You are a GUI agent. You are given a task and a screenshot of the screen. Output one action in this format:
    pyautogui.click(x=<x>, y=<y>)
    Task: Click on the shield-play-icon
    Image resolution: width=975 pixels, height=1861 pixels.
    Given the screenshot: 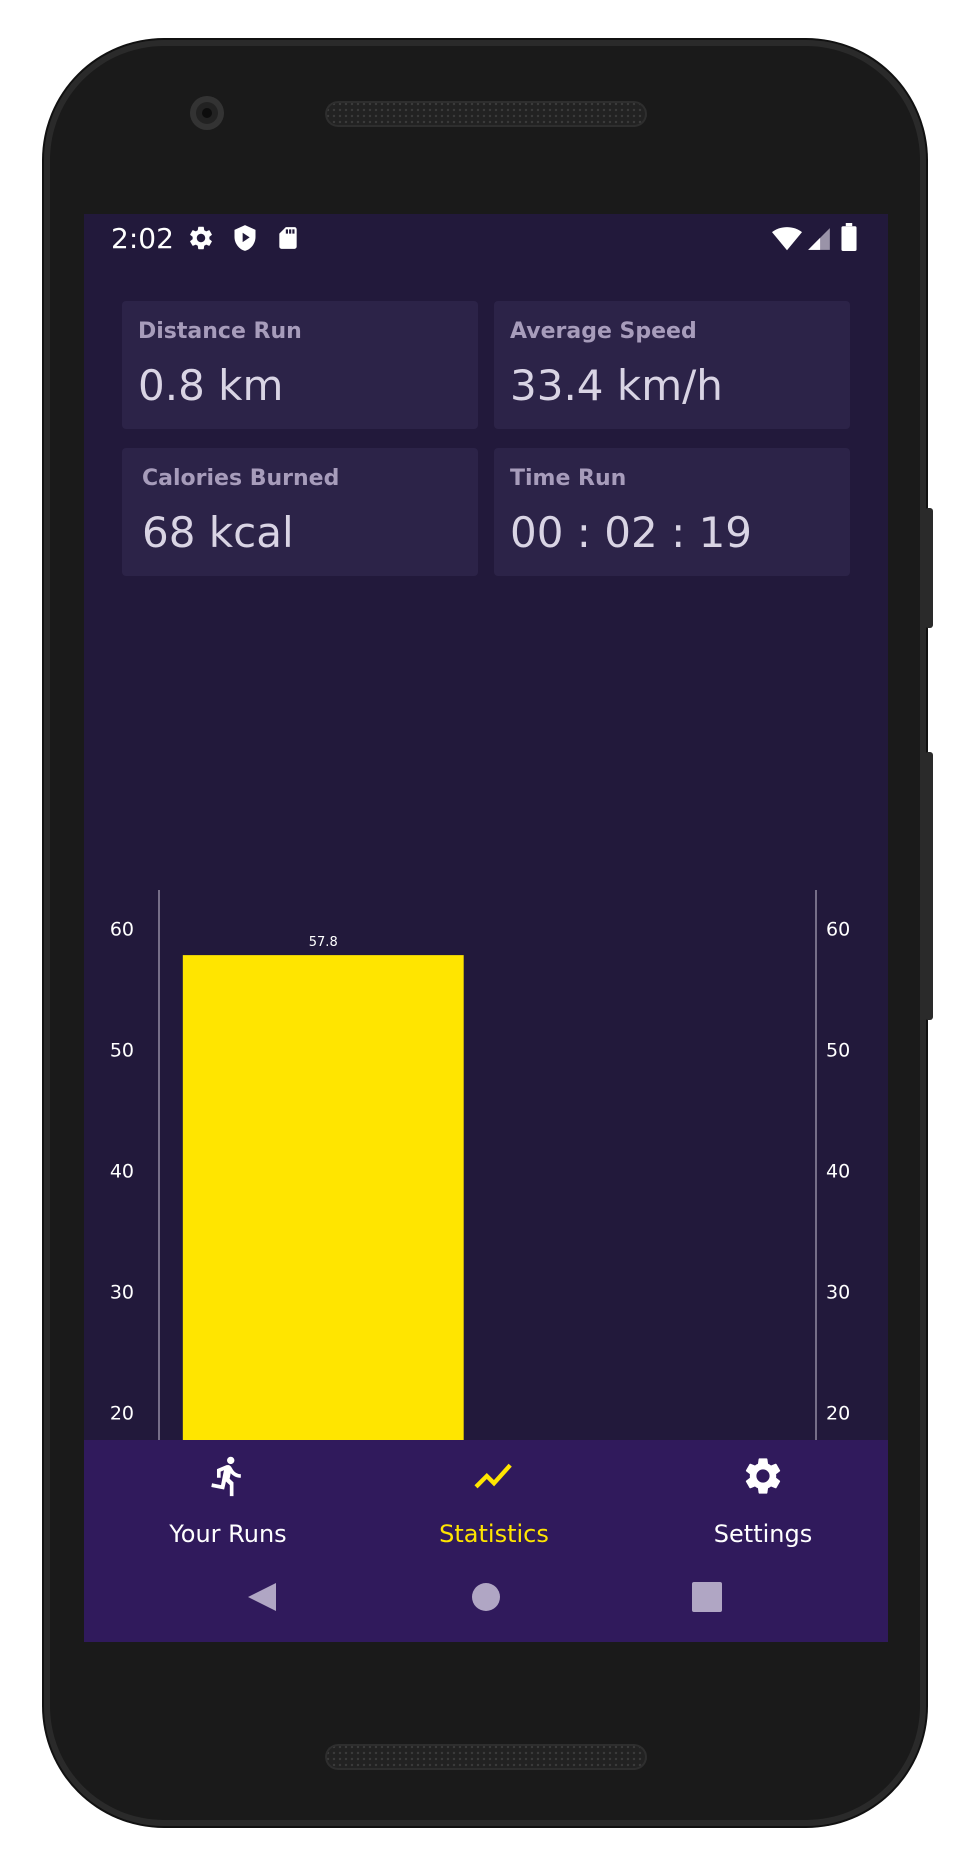 What is the action you would take?
    pyautogui.click(x=245, y=240)
    